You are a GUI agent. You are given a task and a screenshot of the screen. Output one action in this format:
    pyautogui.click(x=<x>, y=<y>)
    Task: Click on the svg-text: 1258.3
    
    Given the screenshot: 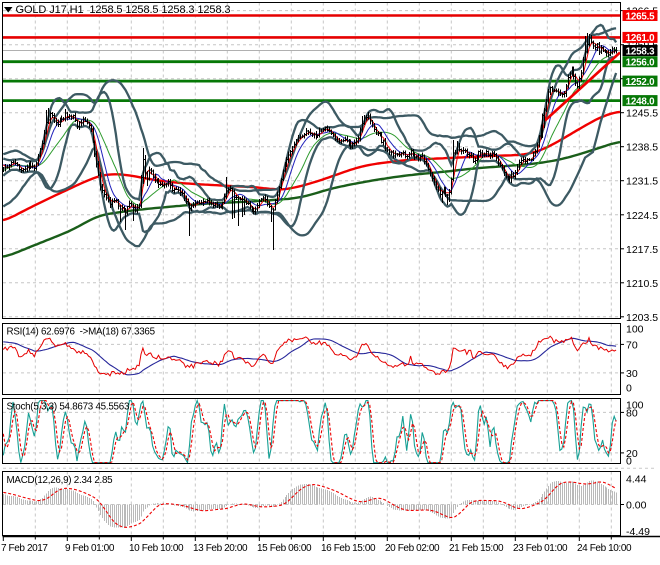 What is the action you would take?
    pyautogui.click(x=641, y=51)
    